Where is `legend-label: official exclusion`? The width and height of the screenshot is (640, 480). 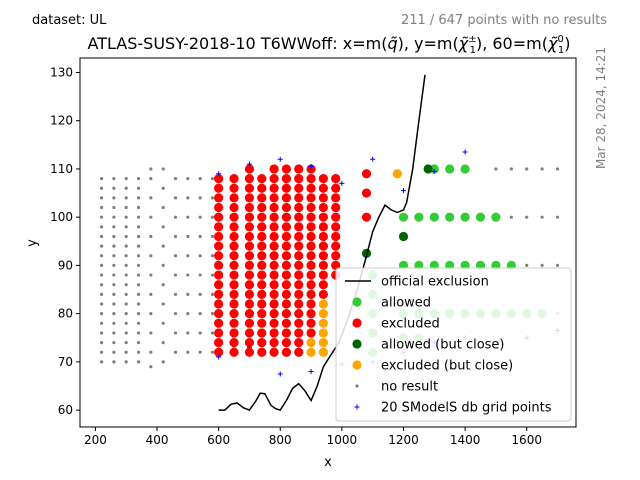 legend-label: official exclusion is located at coordinates (435, 282).